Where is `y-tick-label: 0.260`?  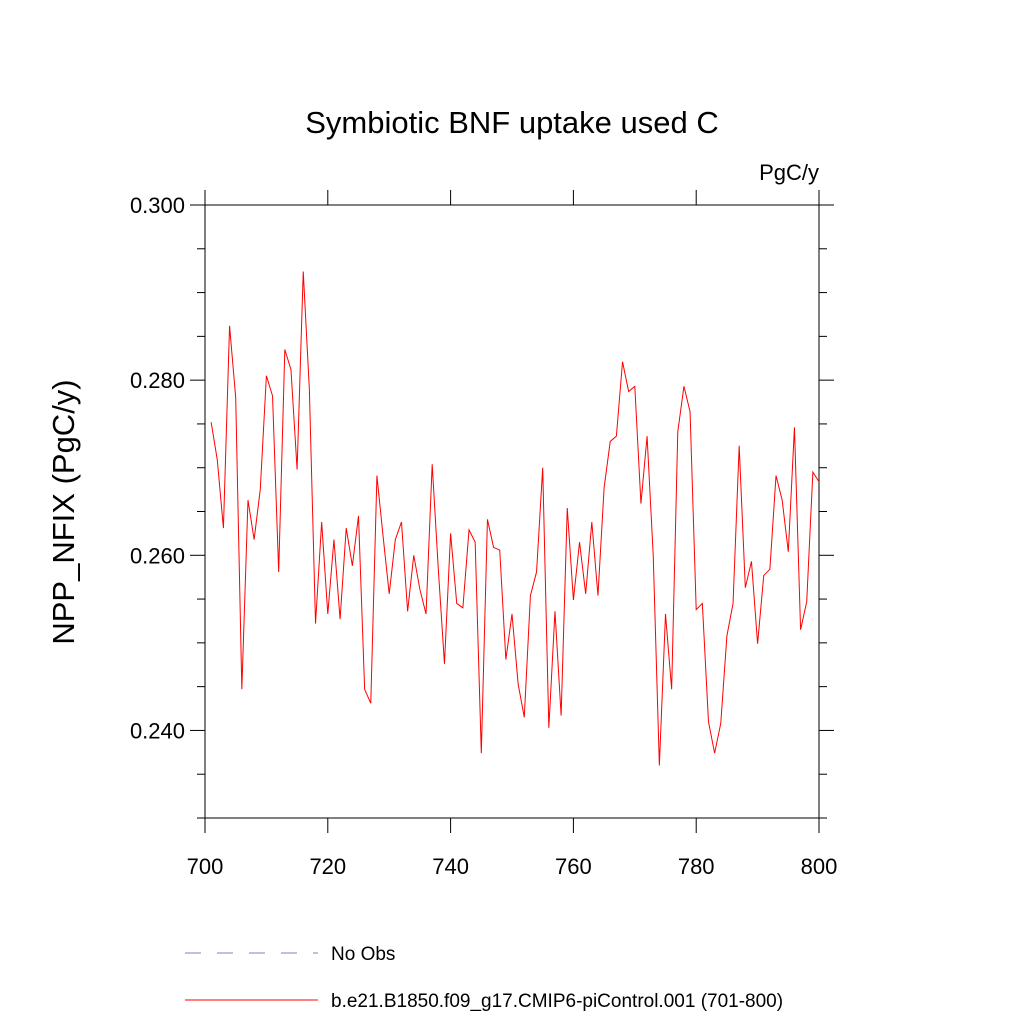 y-tick-label: 0.260 is located at coordinates (157, 555).